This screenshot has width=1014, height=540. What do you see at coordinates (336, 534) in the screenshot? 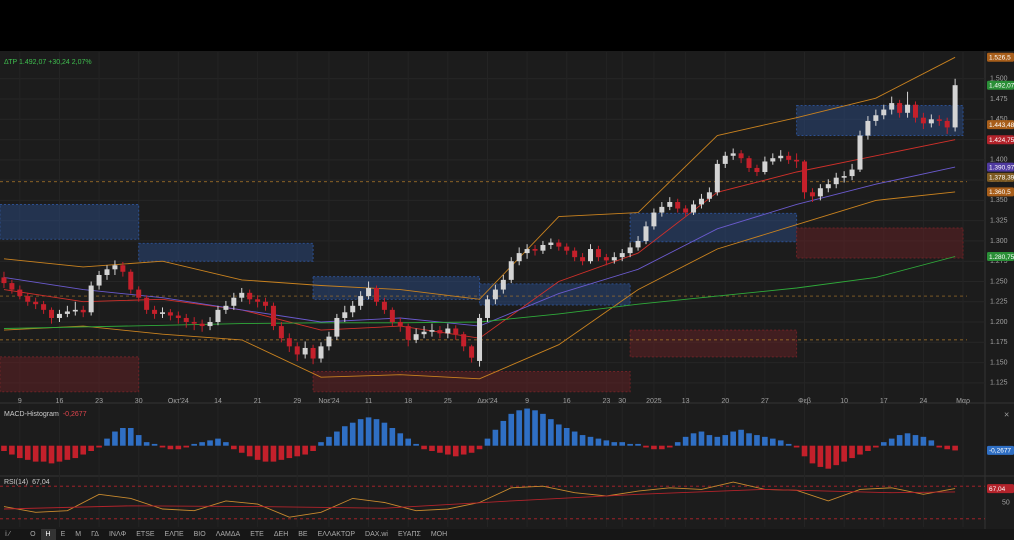
I see `toolbar-item: ΕΛΛΑΚΤΩΡ` at bounding box center [336, 534].